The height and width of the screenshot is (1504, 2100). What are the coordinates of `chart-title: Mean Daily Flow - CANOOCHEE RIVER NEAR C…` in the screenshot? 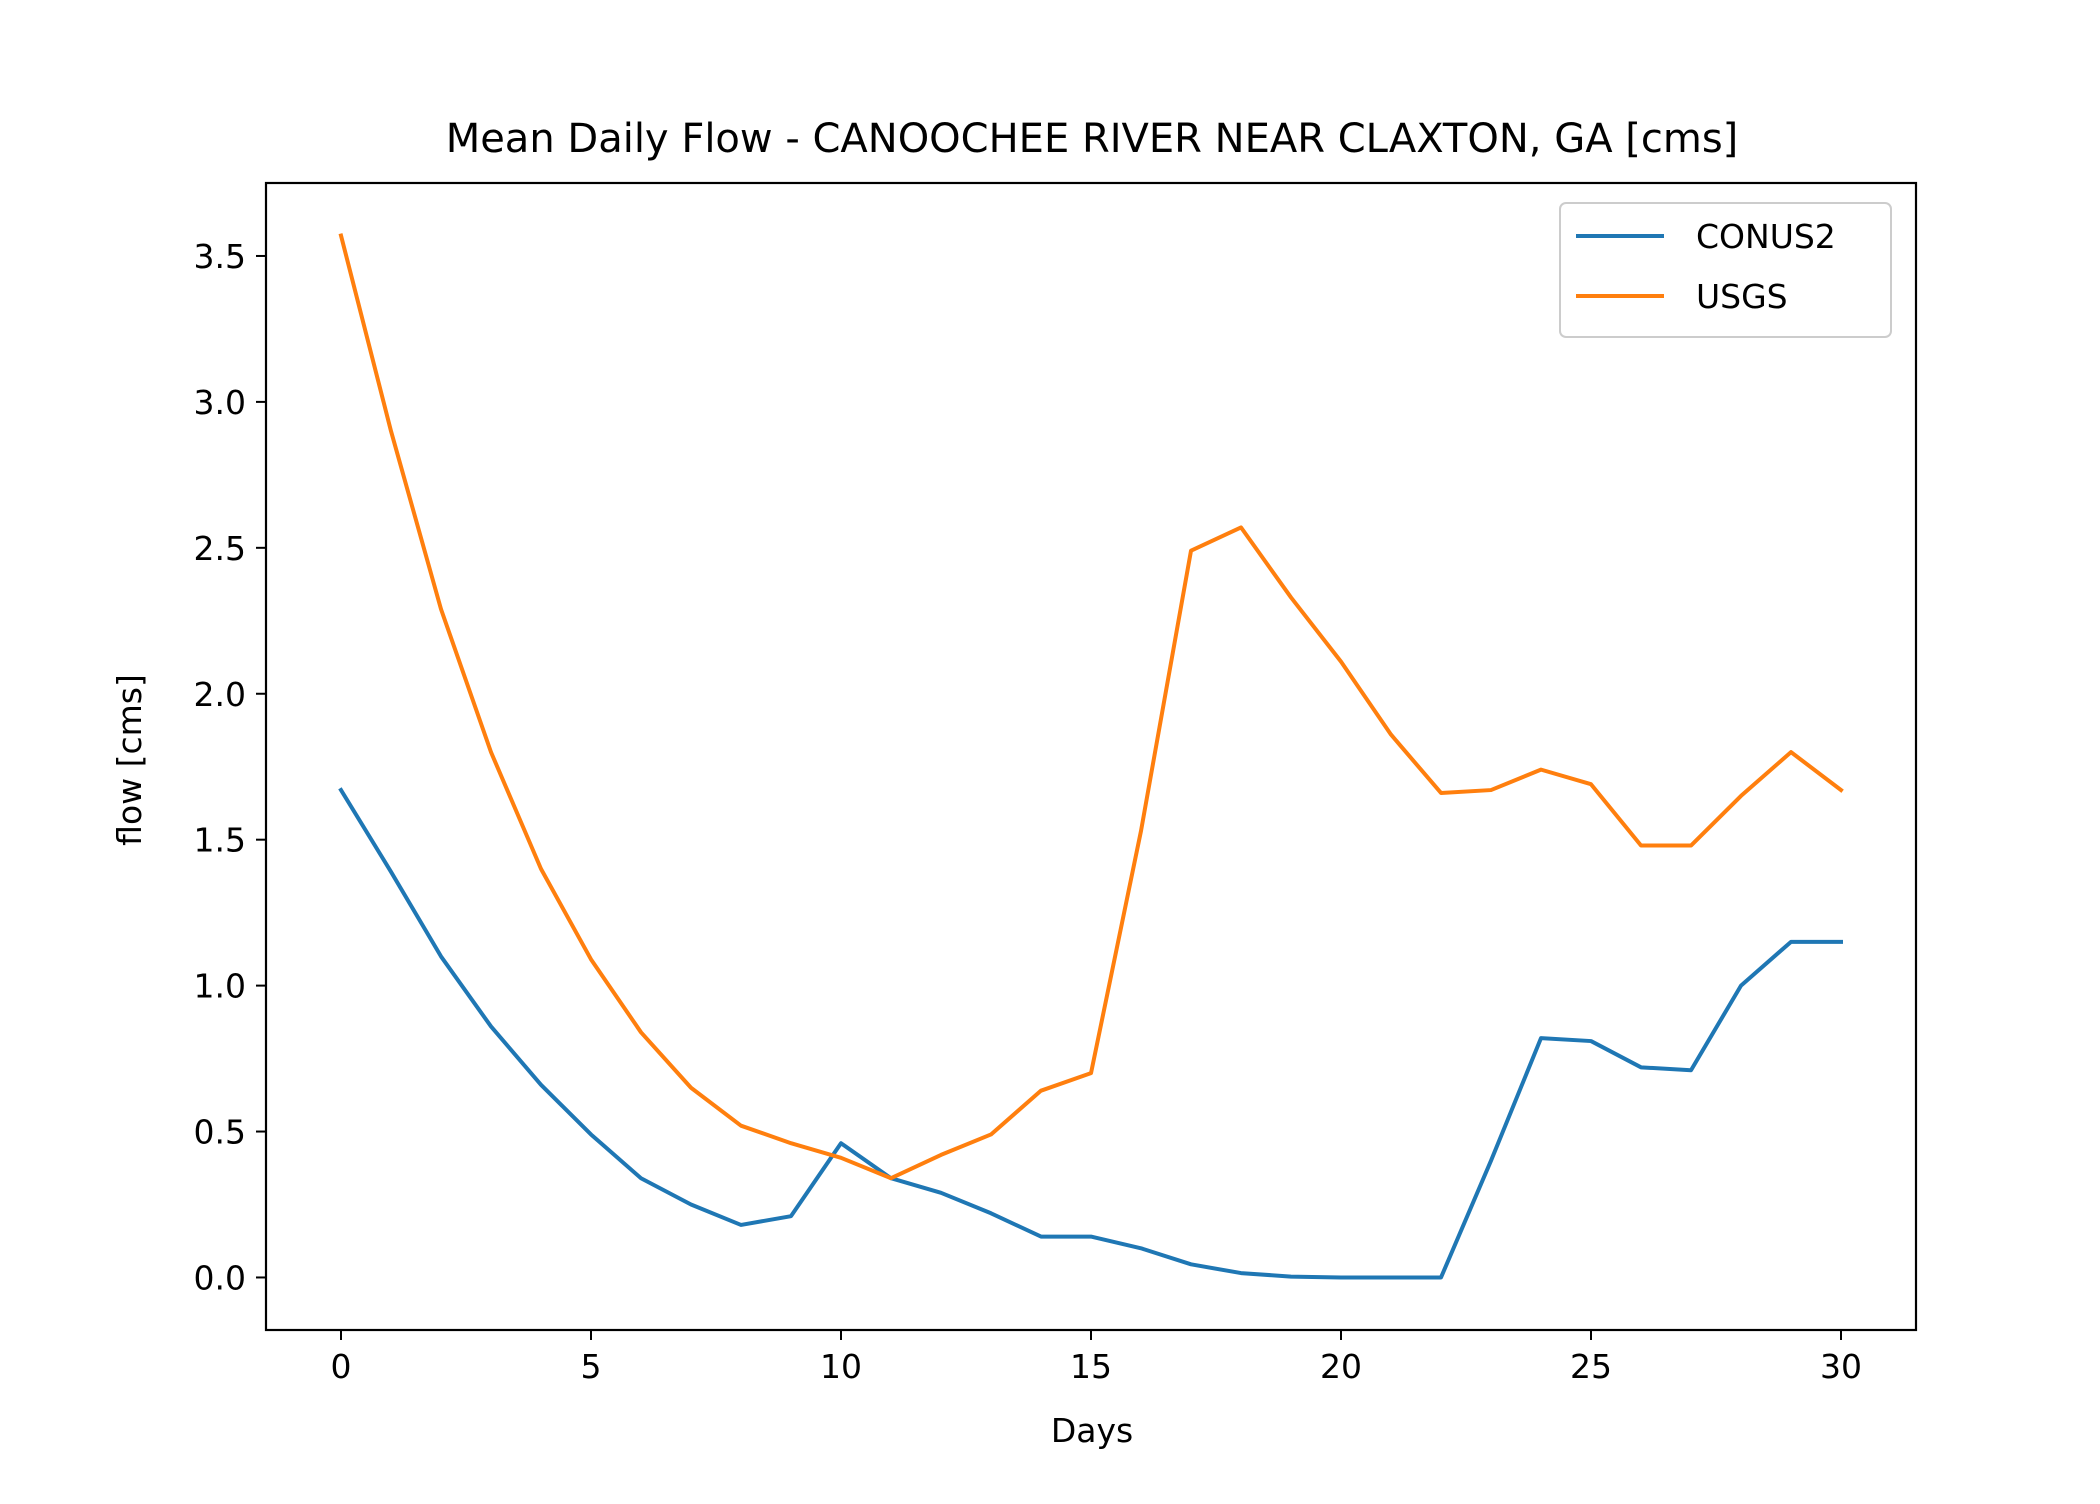 It's located at (1092, 139).